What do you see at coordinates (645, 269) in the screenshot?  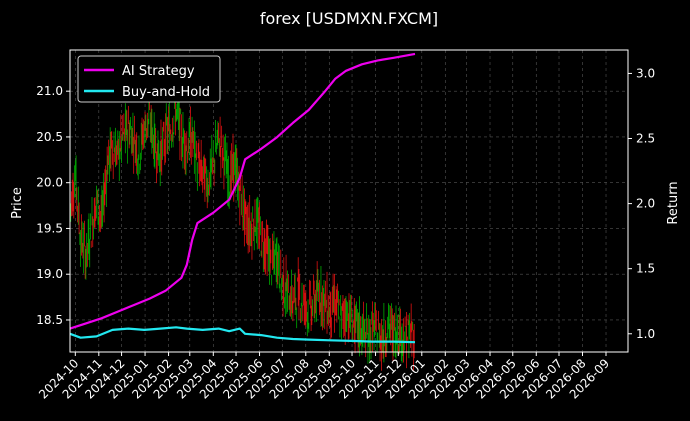 I see `y-right-tick-label: 1.5` at bounding box center [645, 269].